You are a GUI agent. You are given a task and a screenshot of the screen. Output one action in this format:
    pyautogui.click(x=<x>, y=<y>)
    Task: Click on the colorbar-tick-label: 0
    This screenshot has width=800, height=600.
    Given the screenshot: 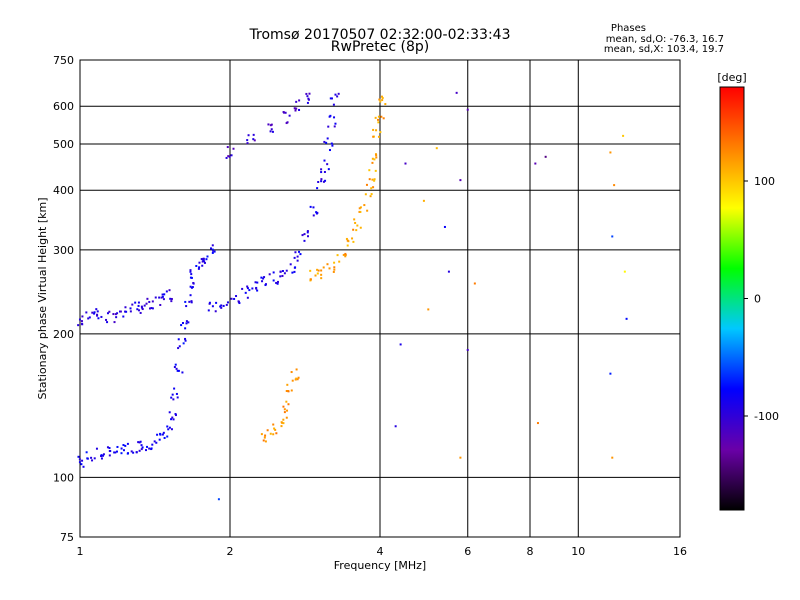 What is the action you would take?
    pyautogui.click(x=757, y=299)
    